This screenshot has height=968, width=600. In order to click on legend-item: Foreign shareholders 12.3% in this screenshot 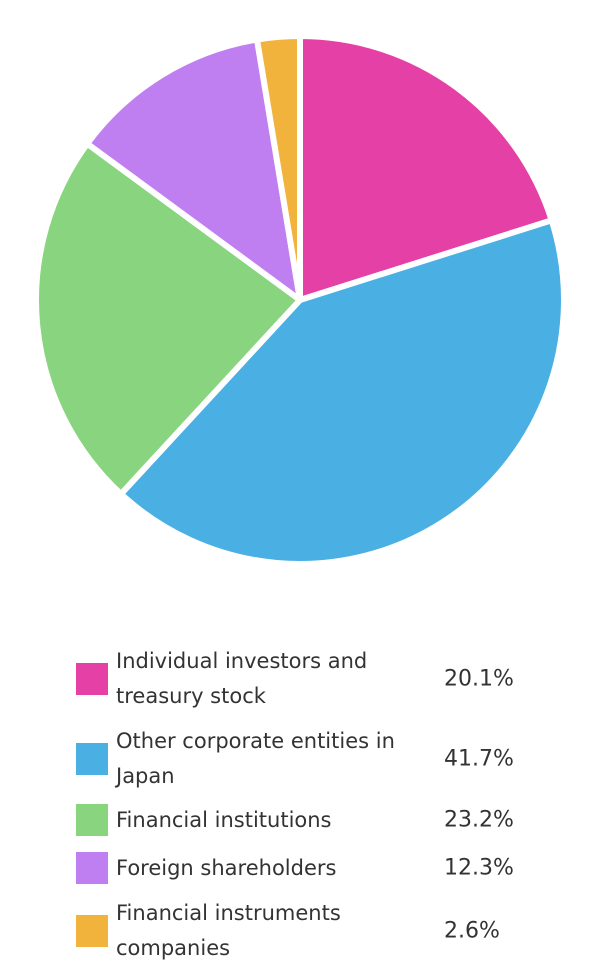, I will do `click(311, 868)`.